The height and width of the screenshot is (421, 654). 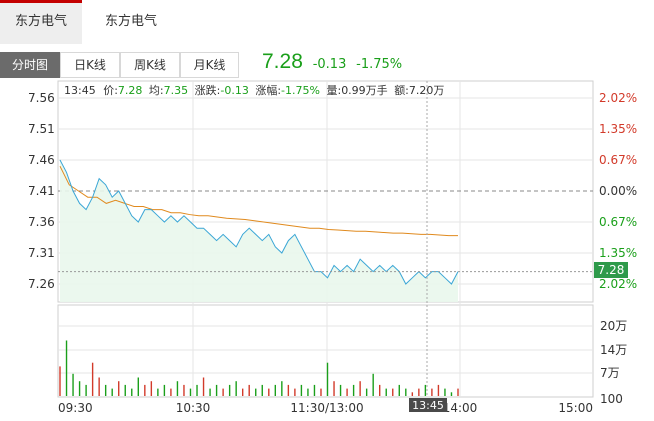 I want to click on last-price: 7.28, so click(x=282, y=61).